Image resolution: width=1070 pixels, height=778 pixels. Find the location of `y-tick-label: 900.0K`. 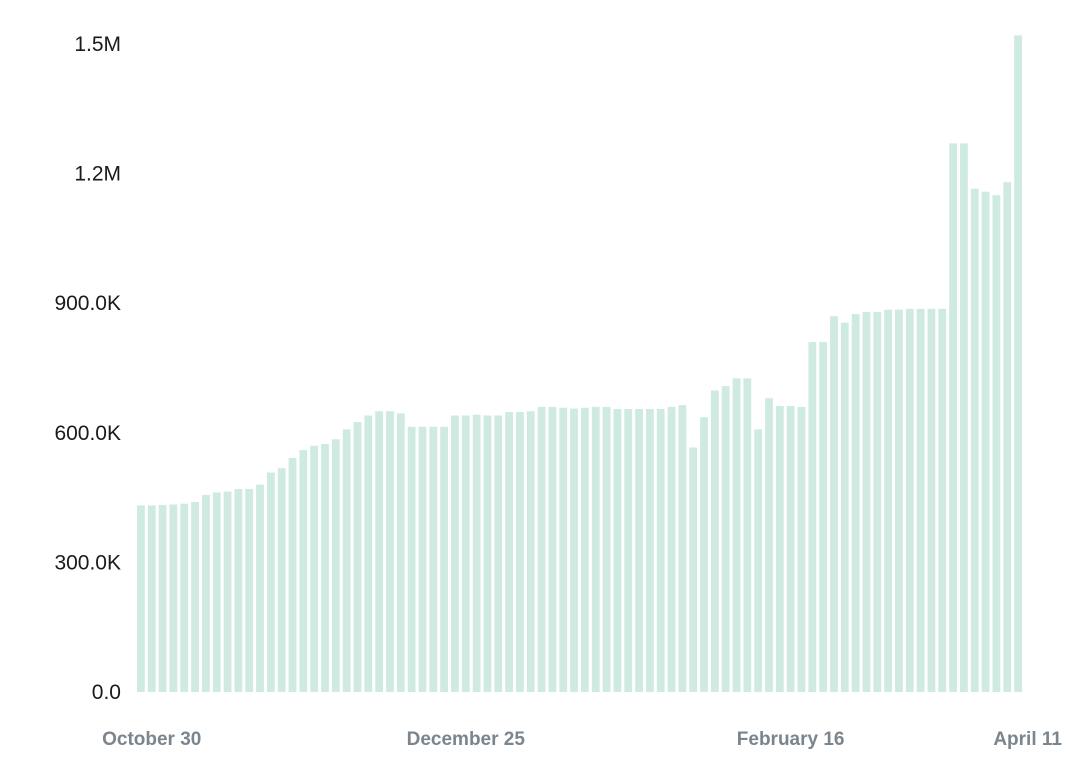

y-tick-label: 900.0K is located at coordinates (87, 303).